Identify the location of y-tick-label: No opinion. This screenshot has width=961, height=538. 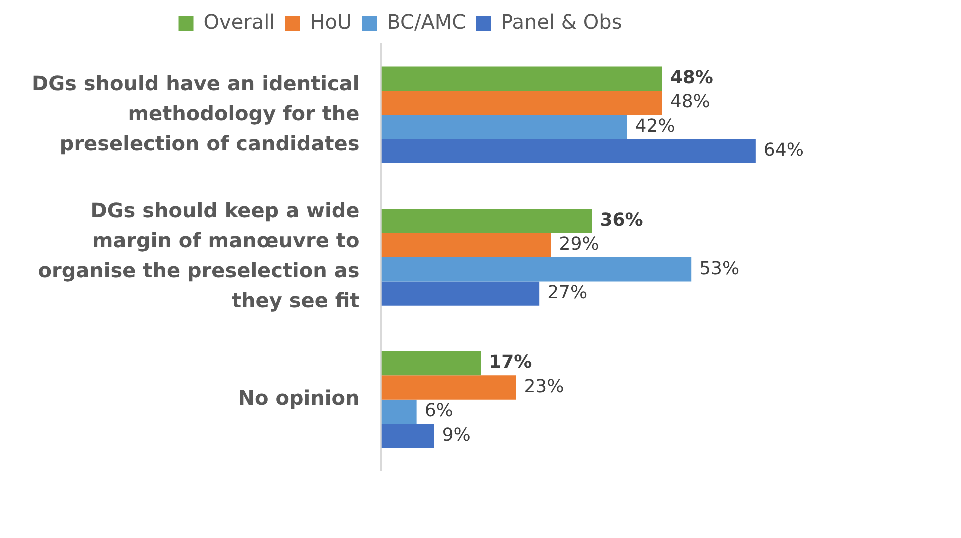
(299, 398).